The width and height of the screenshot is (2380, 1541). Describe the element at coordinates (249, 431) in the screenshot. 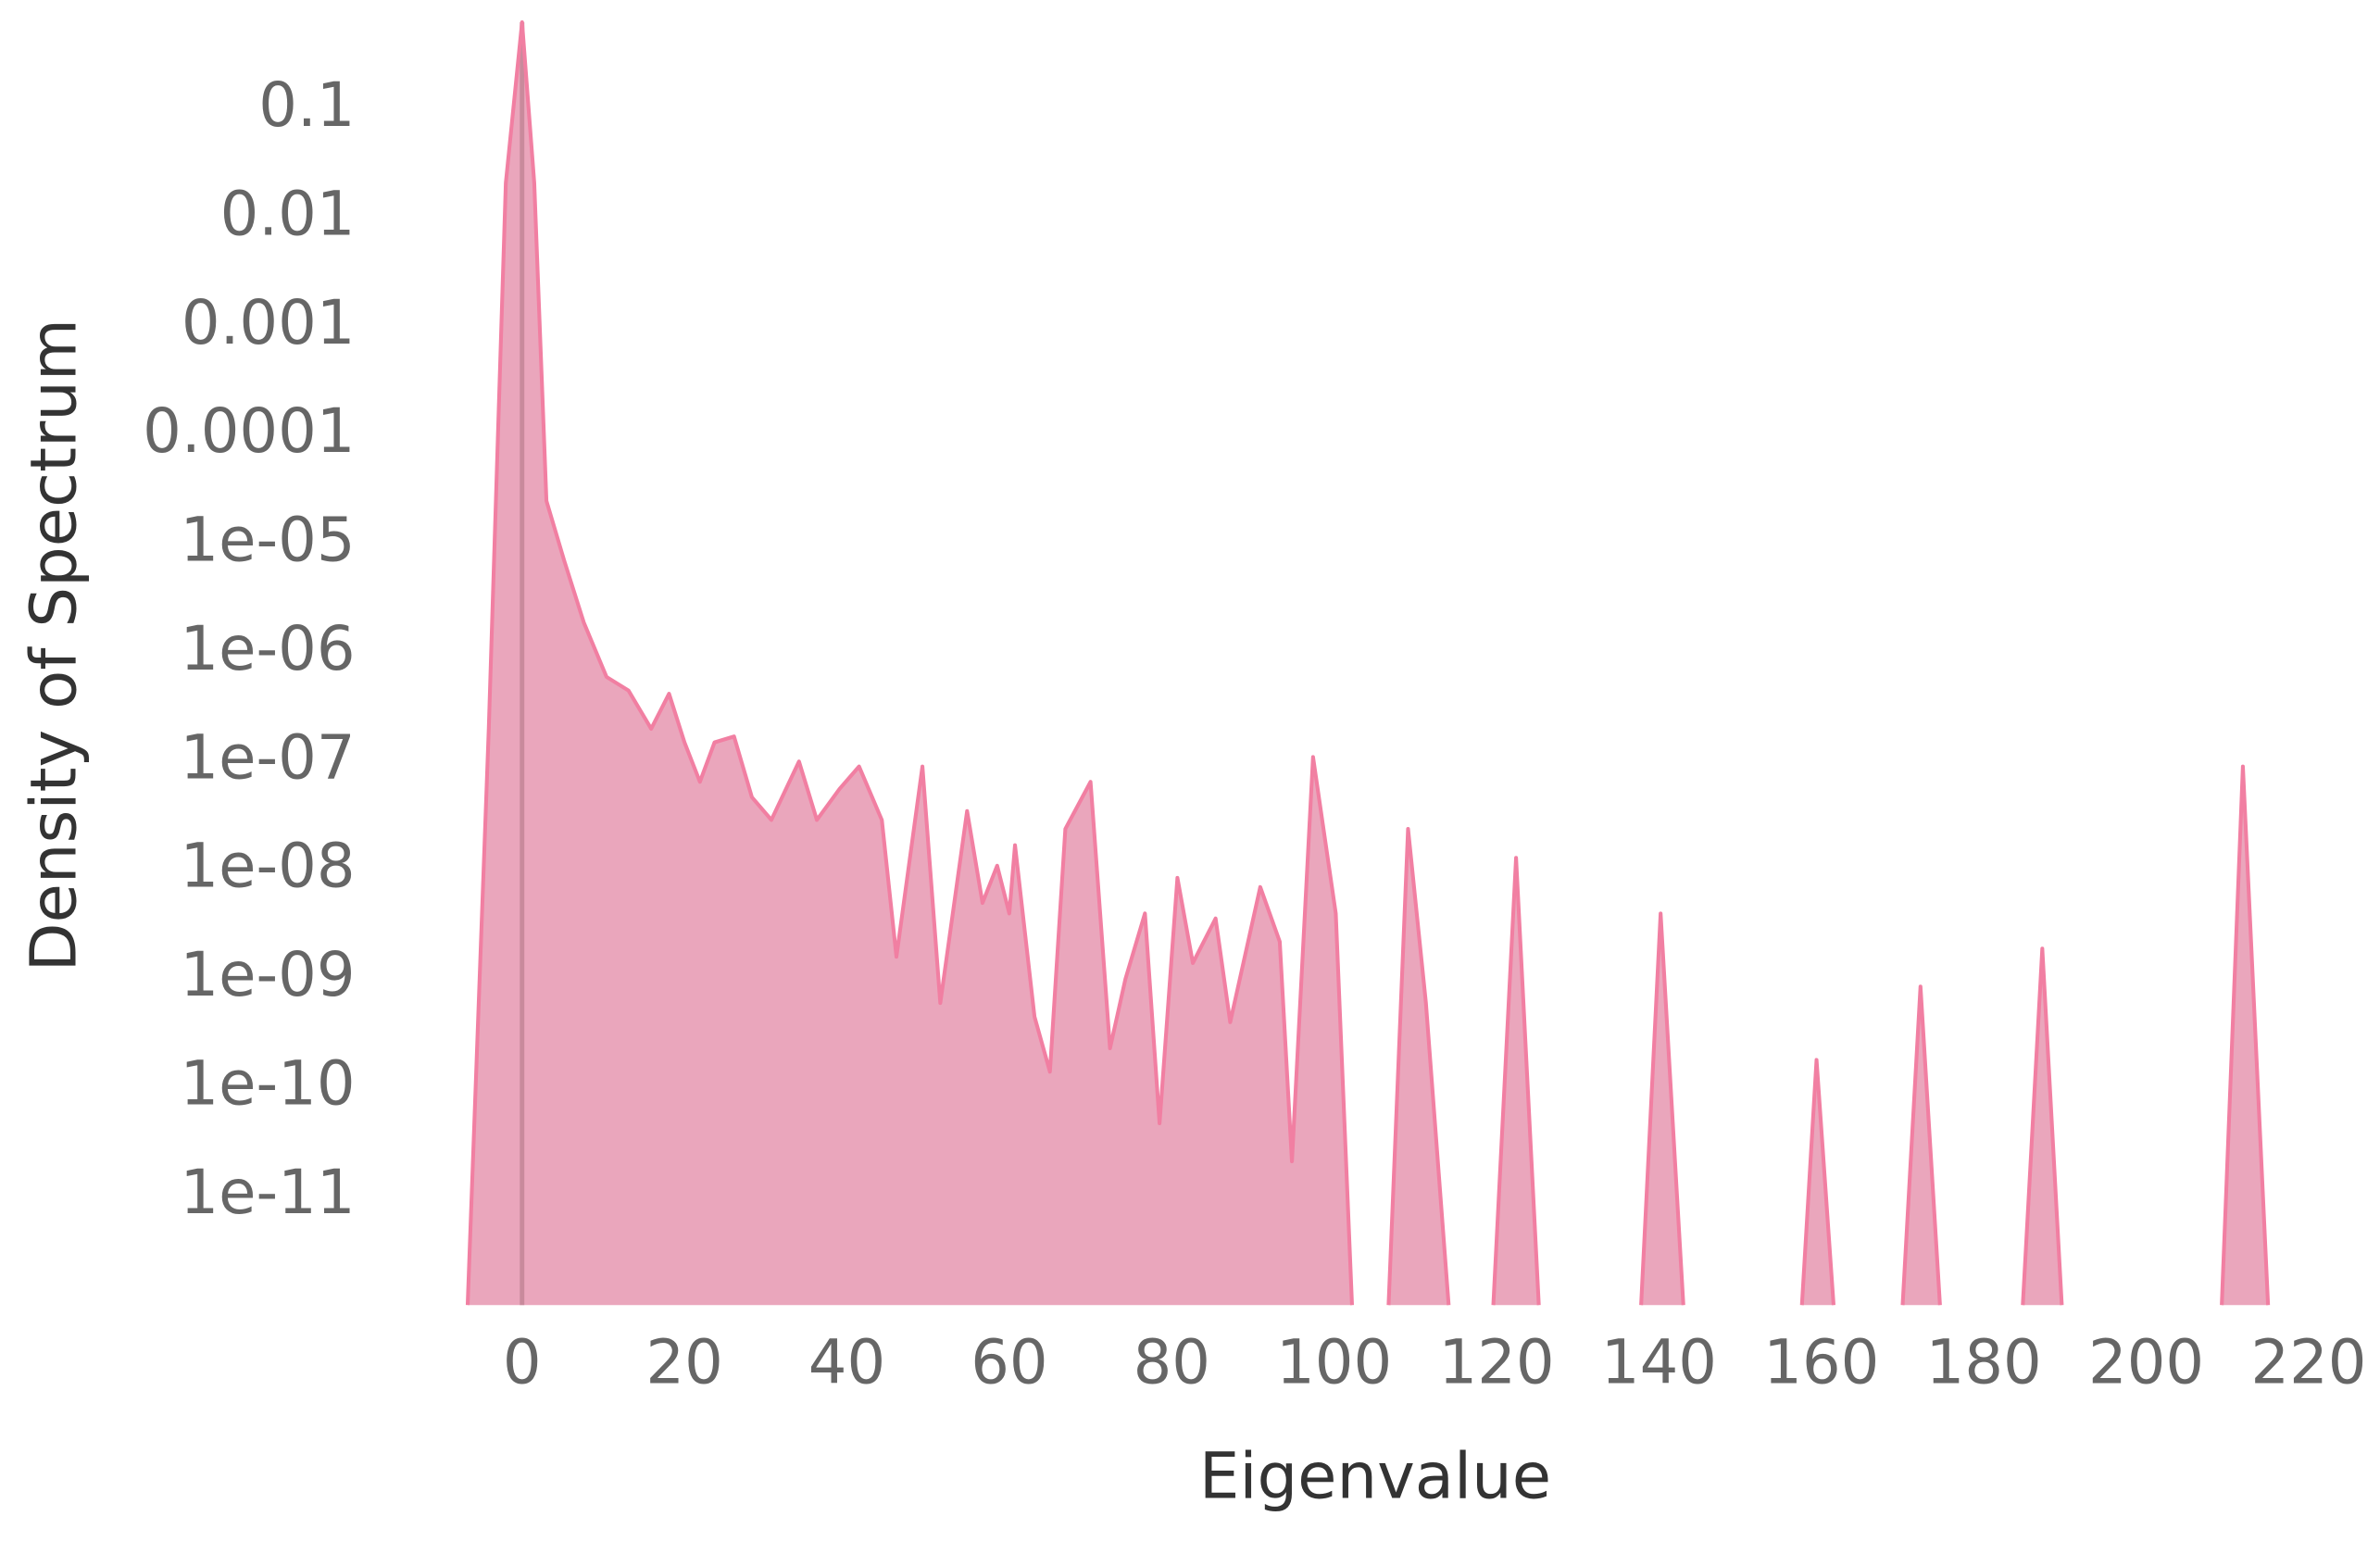

I see `y-tick-label: 0.0001` at that location.